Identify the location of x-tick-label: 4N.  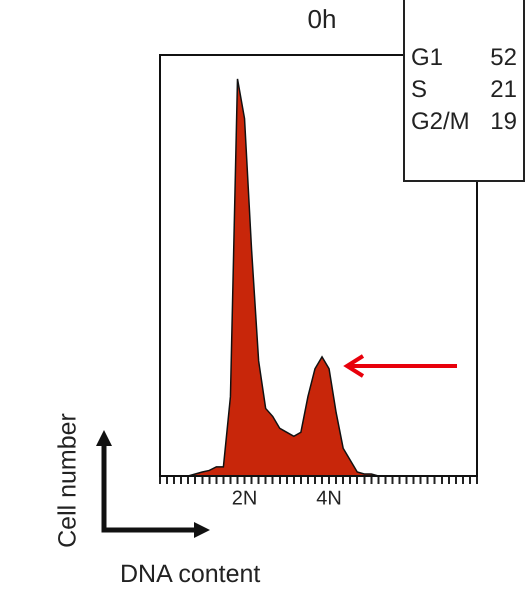
(329, 499).